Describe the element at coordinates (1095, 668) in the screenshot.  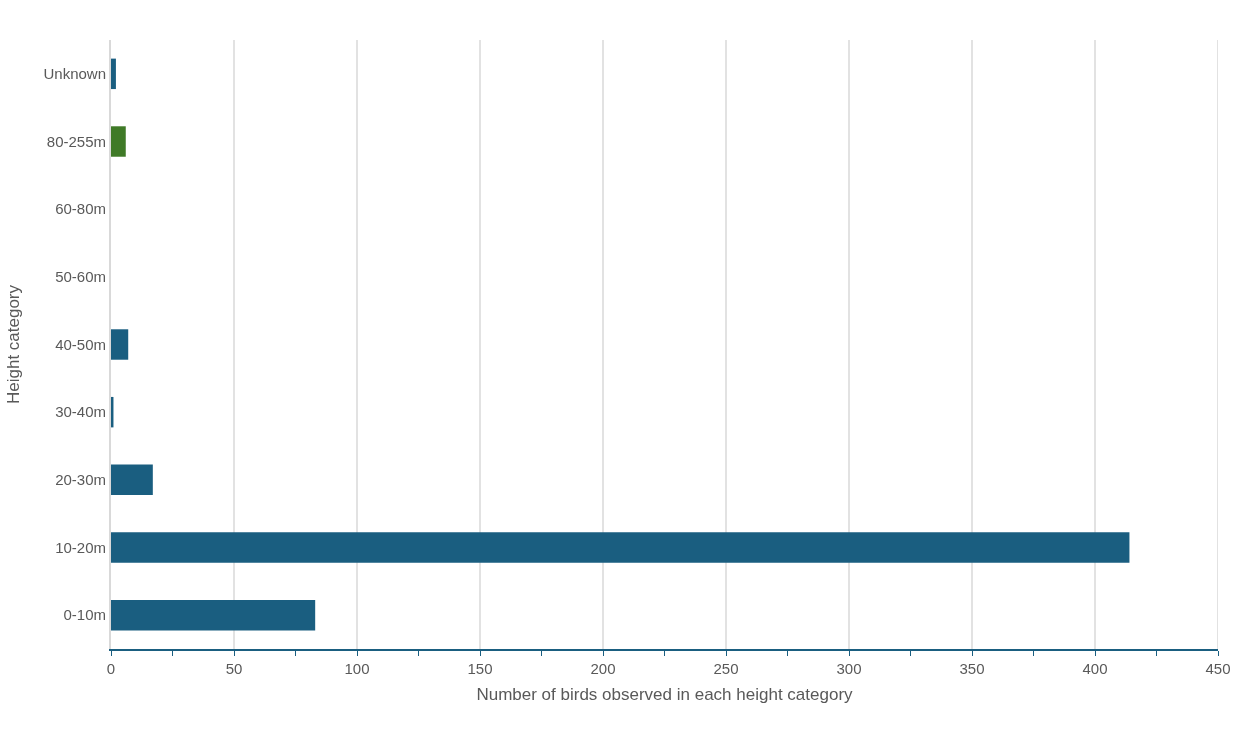
I see `x-tick-label: 400` at that location.